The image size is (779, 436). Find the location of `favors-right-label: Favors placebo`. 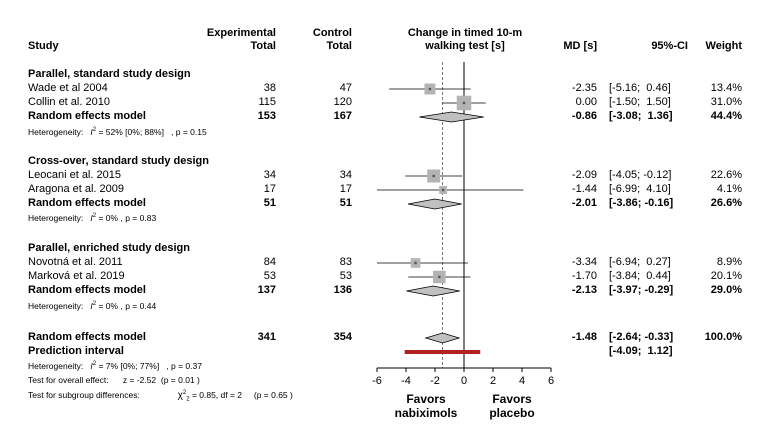

favors-right-label: Favors placebo is located at coordinates (512, 406).